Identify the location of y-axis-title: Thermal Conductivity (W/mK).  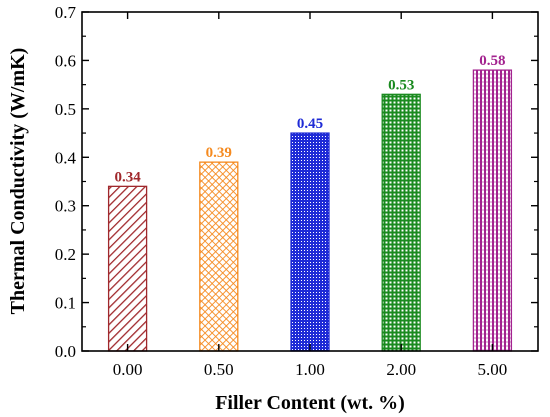
(18, 181).